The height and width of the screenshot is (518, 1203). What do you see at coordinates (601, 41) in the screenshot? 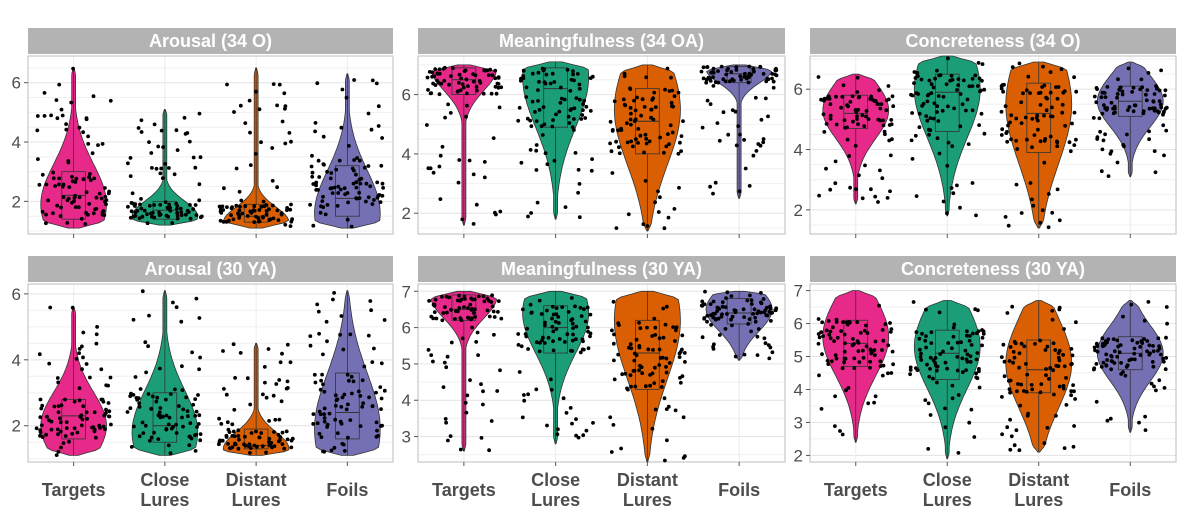
I see `panel-title: Meaningfulness (34 OA)` at bounding box center [601, 41].